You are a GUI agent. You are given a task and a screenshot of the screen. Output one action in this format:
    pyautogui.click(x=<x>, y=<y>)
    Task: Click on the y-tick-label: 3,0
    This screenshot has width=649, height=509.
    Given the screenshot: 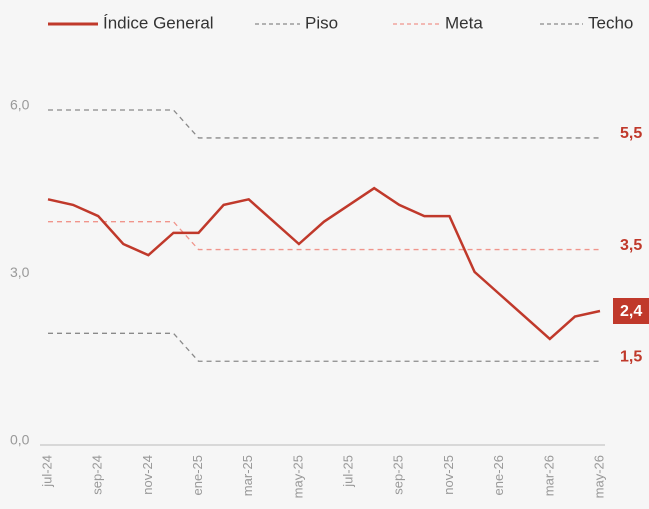 What is the action you would take?
    pyautogui.click(x=20, y=272)
    